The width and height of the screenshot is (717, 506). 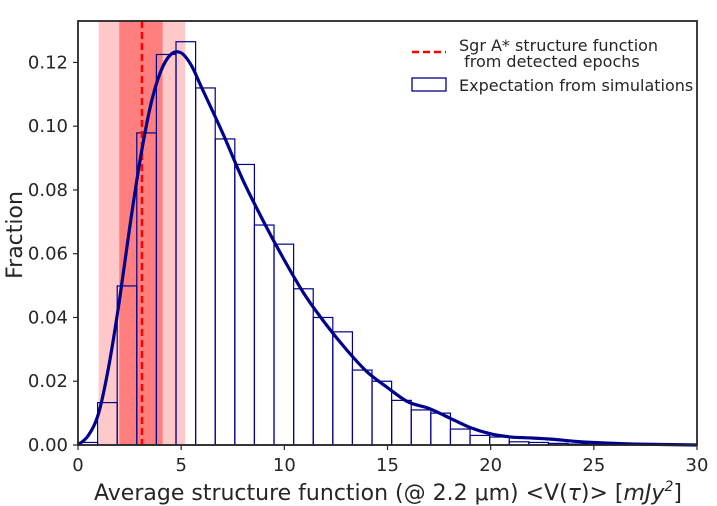 What do you see at coordinates (576, 85) in the screenshot?
I see `legend-label-simulations: Expectation from simulations` at bounding box center [576, 85].